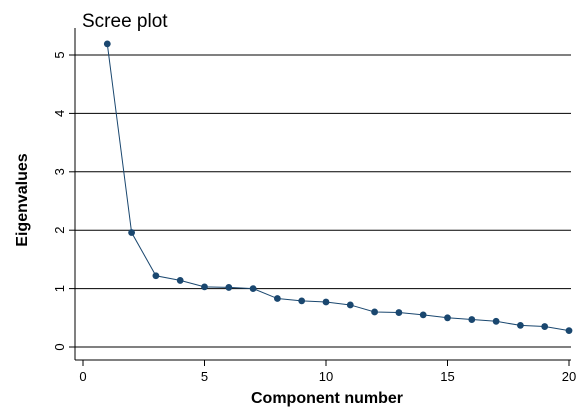  Describe the element at coordinates (326, 376) in the screenshot. I see `x-tick-label-10: 10` at that location.